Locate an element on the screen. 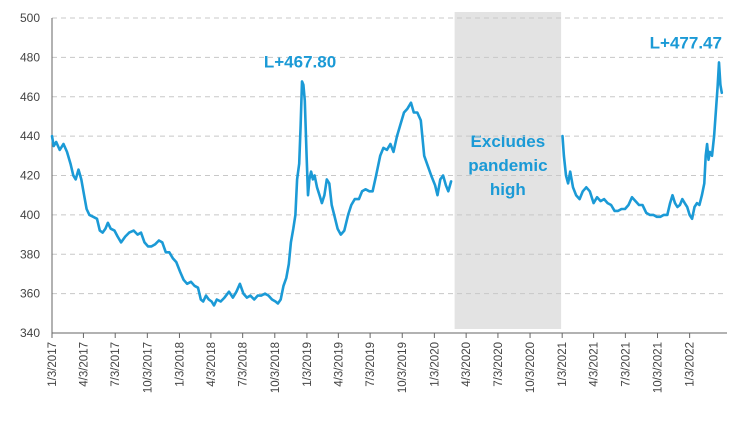 This screenshot has width=737, height=423. x-tick-label: 4/3/2017 is located at coordinates (84, 364).